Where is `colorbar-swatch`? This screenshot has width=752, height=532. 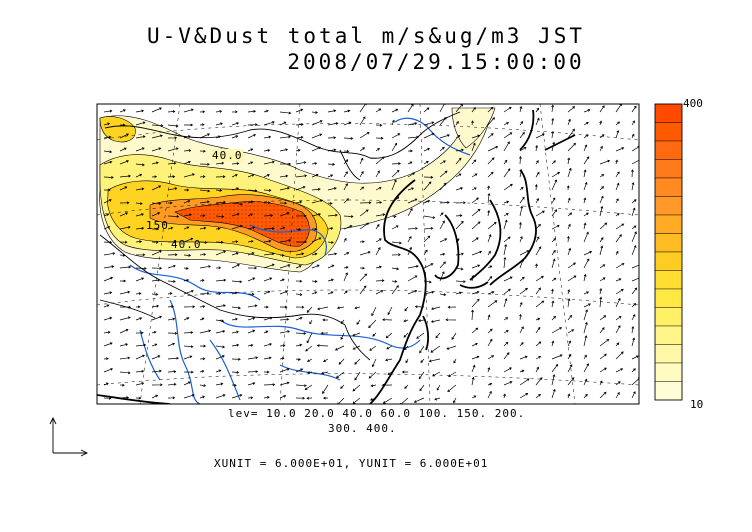
colorbar-swatch is located at coordinates (668, 169).